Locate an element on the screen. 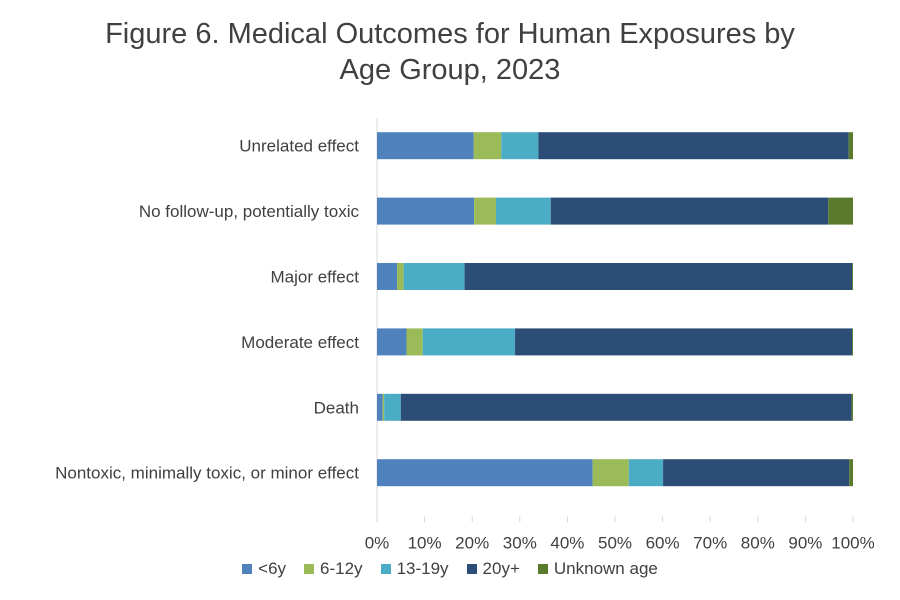 The image size is (900, 600). x-tick-label: 90% is located at coordinates (805, 542).